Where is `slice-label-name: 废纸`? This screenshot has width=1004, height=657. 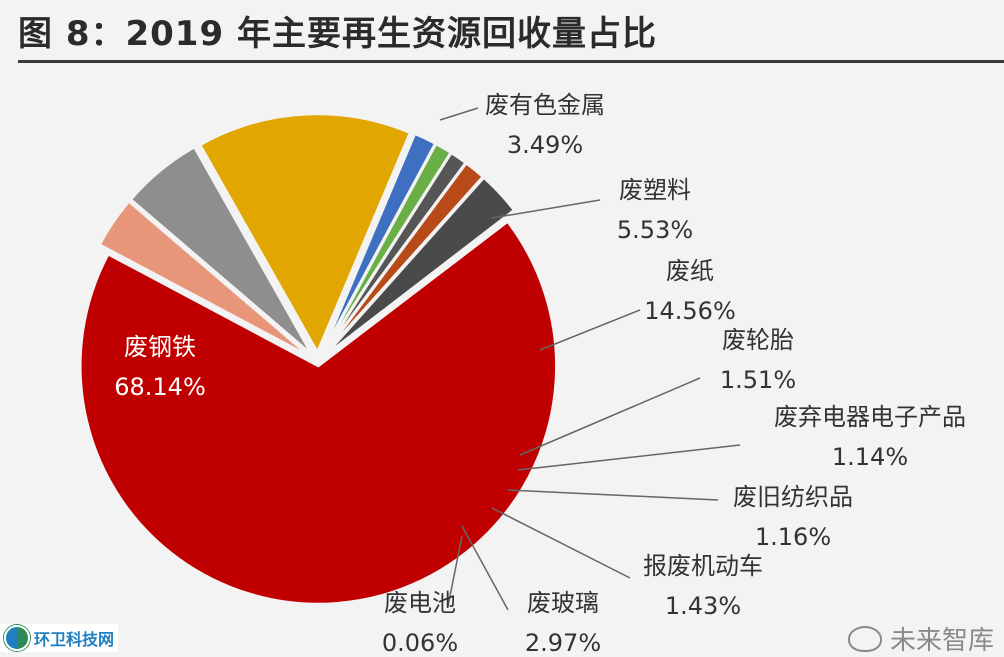 slice-label-name: 废纸 is located at coordinates (690, 271).